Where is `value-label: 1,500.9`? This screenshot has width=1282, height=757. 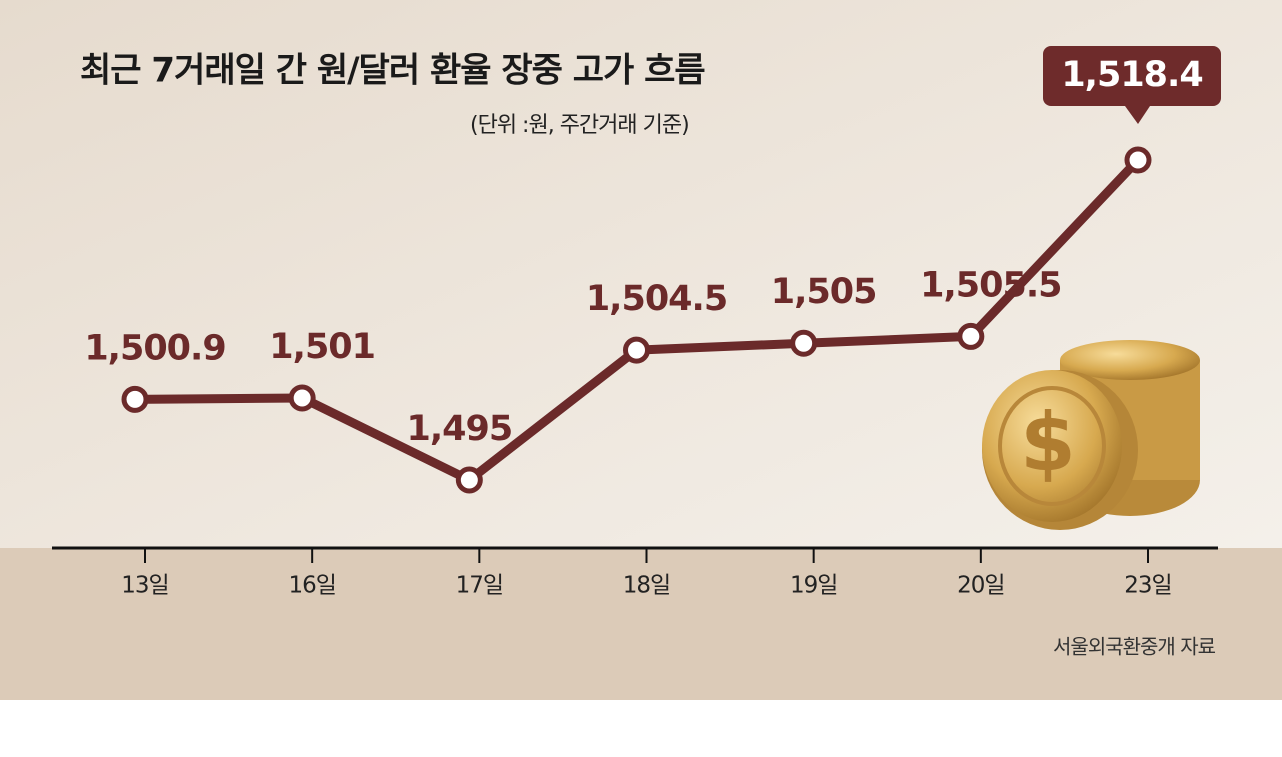
value-label: 1,500.9 is located at coordinates (154, 348).